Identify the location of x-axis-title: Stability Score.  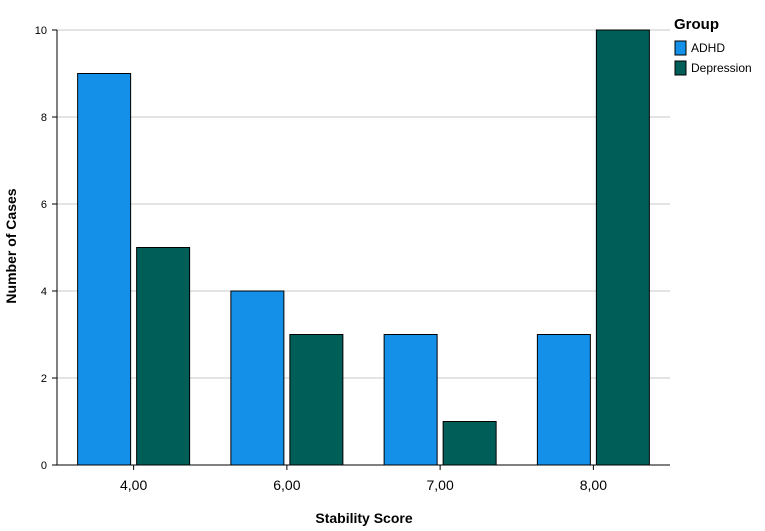
(363, 518).